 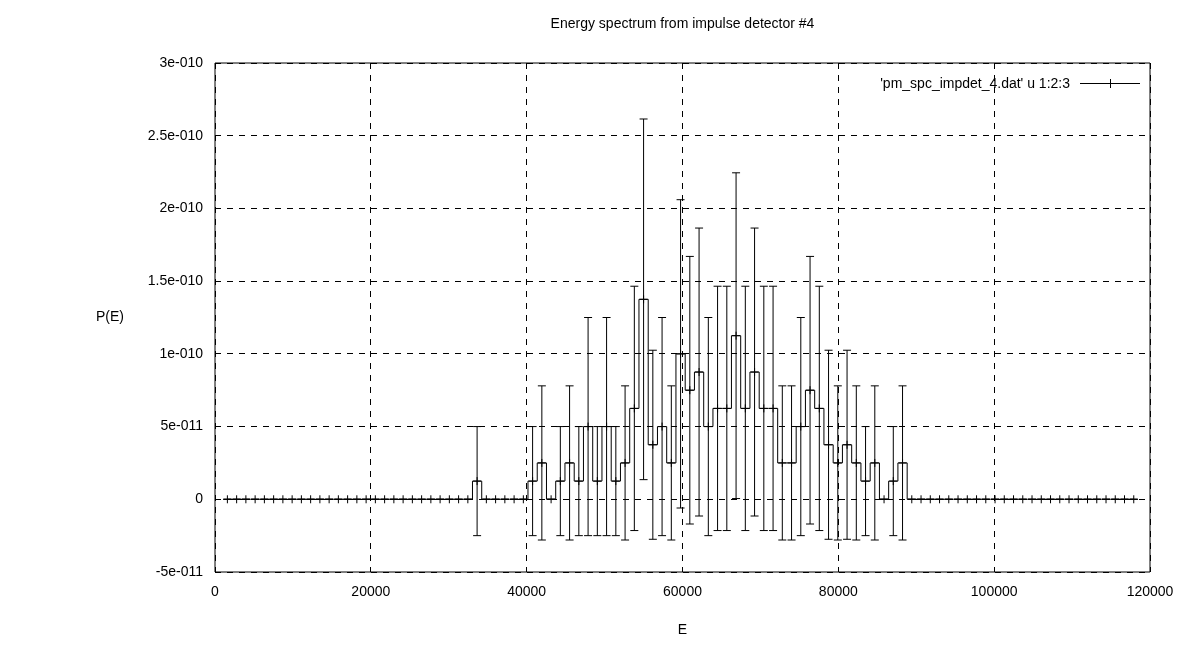 What do you see at coordinates (683, 591) in the screenshot?
I see `x-tick-label: 60000` at bounding box center [683, 591].